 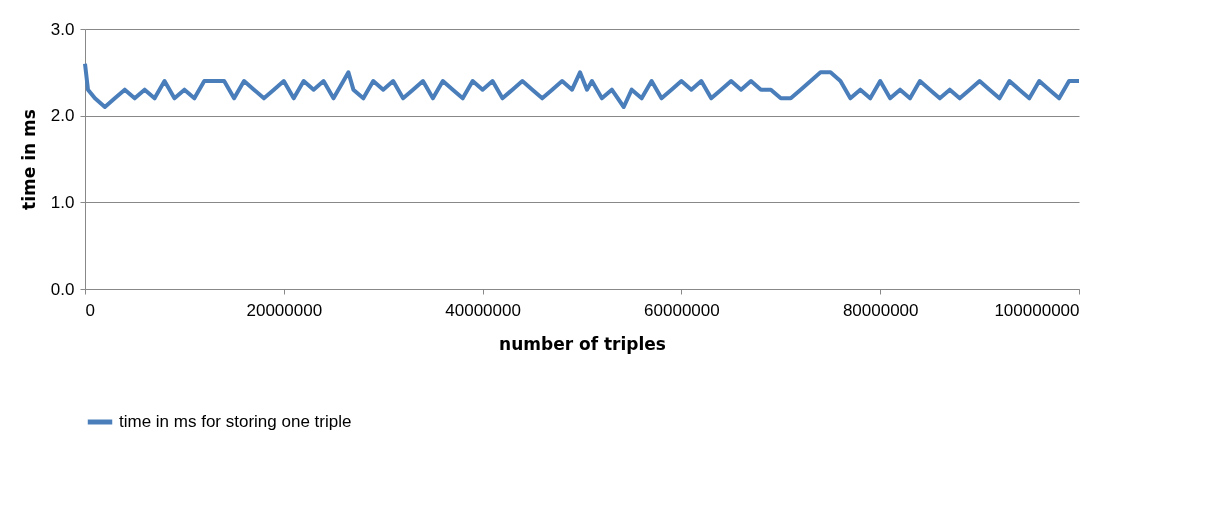 I want to click on y-tick-label: 0.0, so click(x=62, y=289).